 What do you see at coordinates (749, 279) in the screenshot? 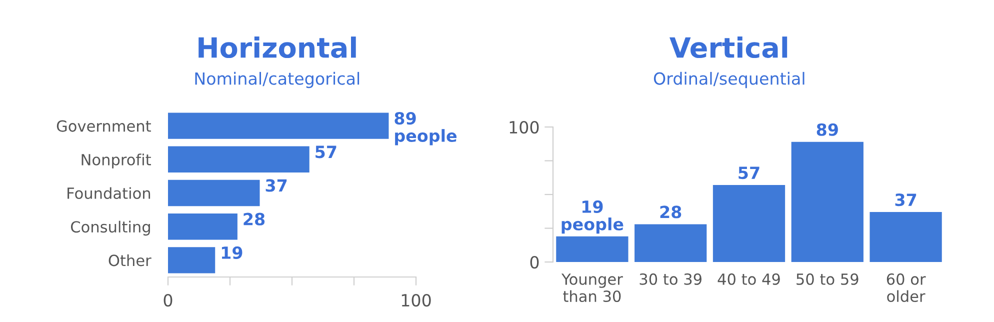
I see `x-tick-label: 40 to 49` at bounding box center [749, 279].